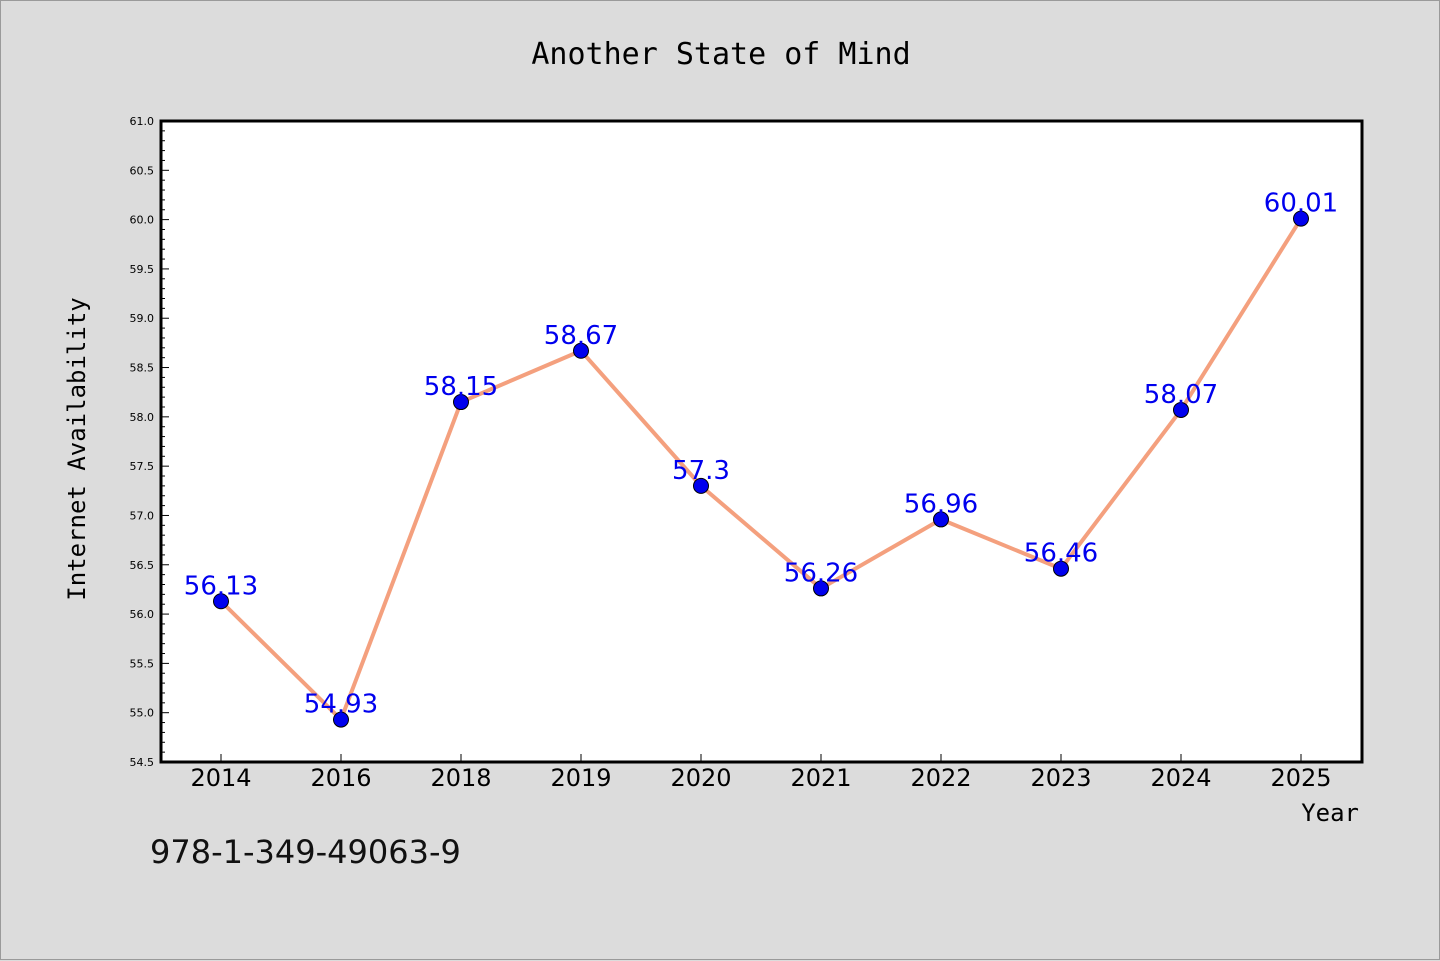 This screenshot has height=961, width=1440. What do you see at coordinates (701, 471) in the screenshot?
I see `data-label: 57.3` at bounding box center [701, 471].